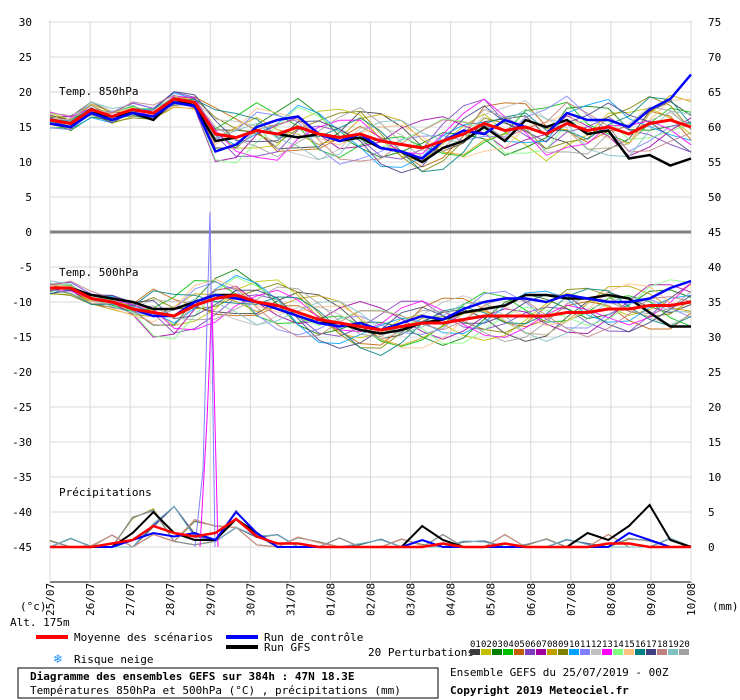 The width and height of the screenshot is (740, 700). I want to click on right-tick-label: 10, so click(714, 477).